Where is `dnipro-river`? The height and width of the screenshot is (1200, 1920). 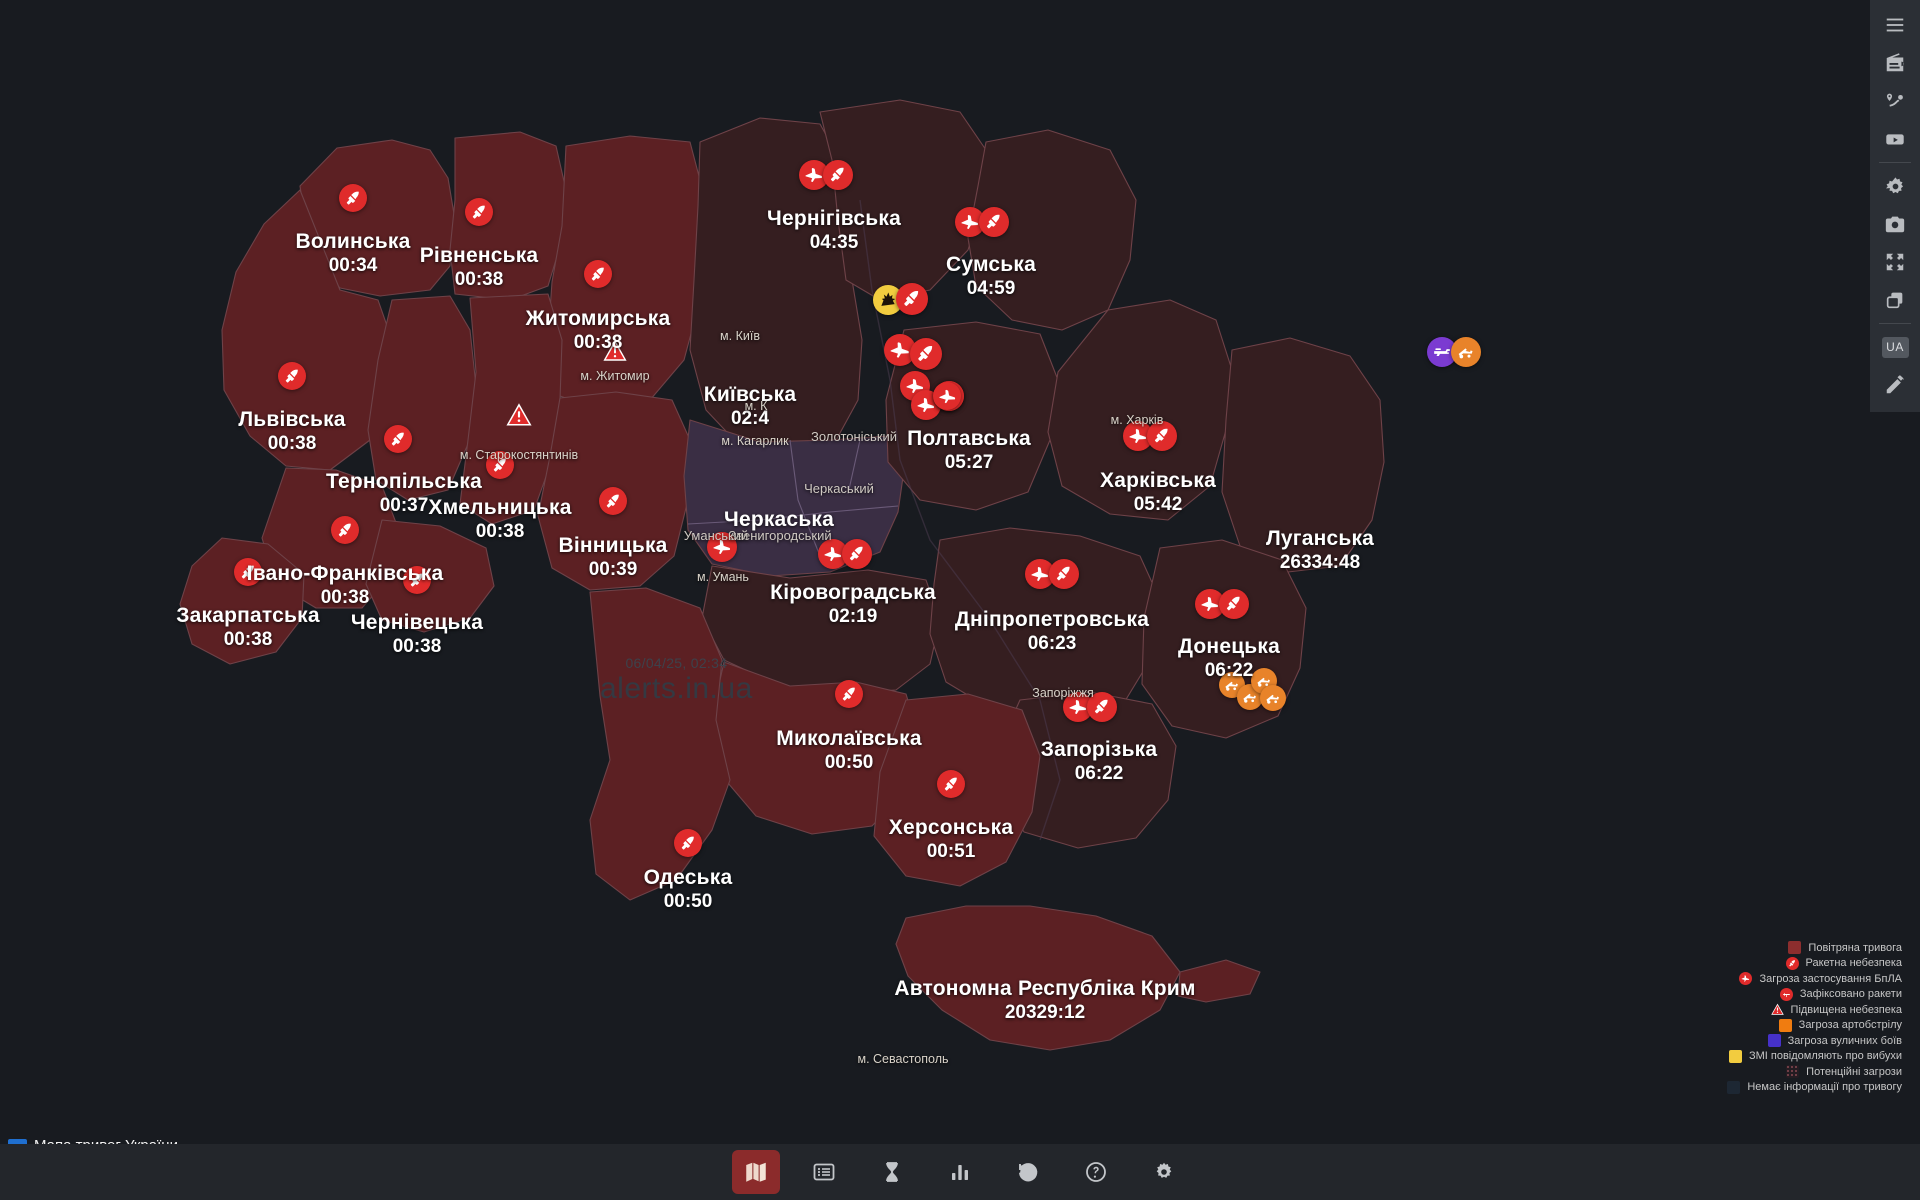
dnipro-river is located at coordinates (960, 520).